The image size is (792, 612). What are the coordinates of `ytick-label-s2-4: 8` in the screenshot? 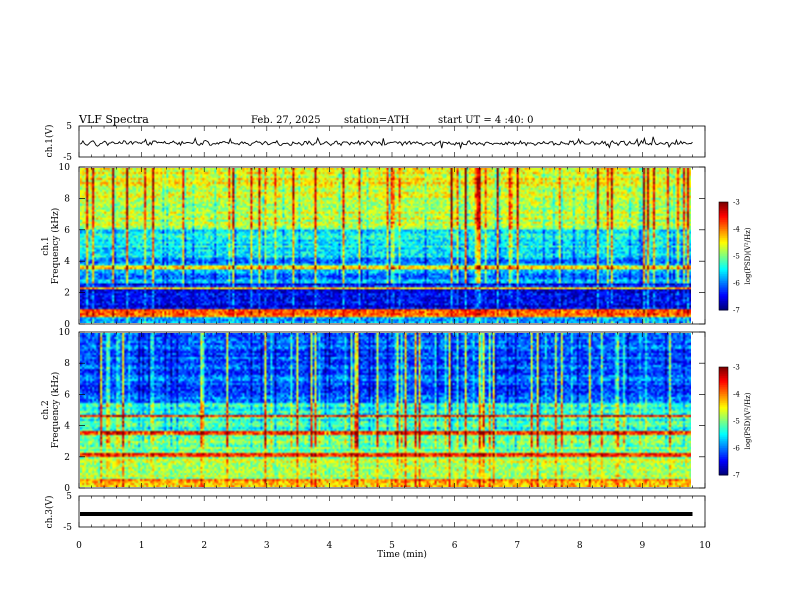 It's located at (67, 364).